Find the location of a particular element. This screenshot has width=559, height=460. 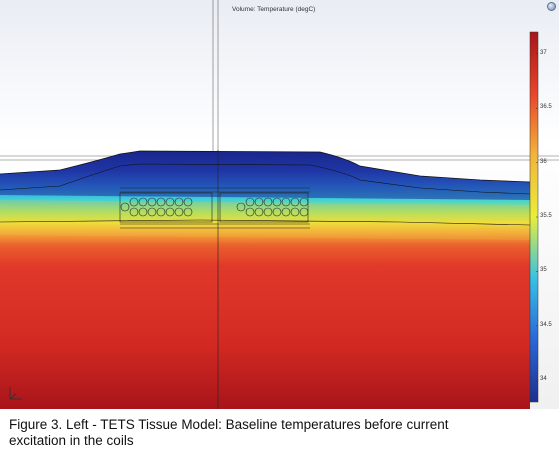

axis-orientation-icon is located at coordinates (15, 393).